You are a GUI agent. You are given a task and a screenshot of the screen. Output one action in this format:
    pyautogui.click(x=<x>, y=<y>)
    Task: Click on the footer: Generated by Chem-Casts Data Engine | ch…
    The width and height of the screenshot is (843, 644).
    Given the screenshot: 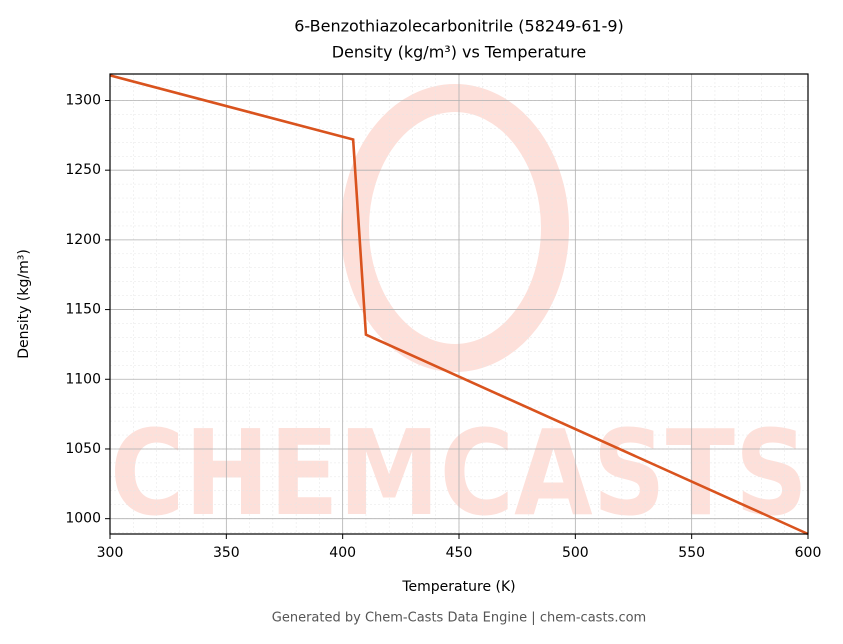 What is the action you would take?
    pyautogui.click(x=459, y=618)
    